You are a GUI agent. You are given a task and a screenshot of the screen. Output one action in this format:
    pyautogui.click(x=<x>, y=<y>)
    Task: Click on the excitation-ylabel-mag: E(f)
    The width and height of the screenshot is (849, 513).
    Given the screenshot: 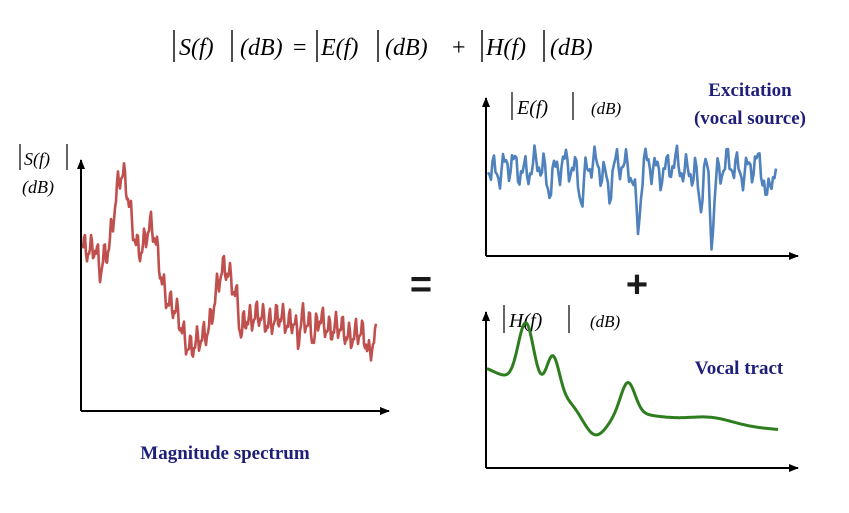 What is the action you would take?
    pyautogui.click(x=532, y=108)
    